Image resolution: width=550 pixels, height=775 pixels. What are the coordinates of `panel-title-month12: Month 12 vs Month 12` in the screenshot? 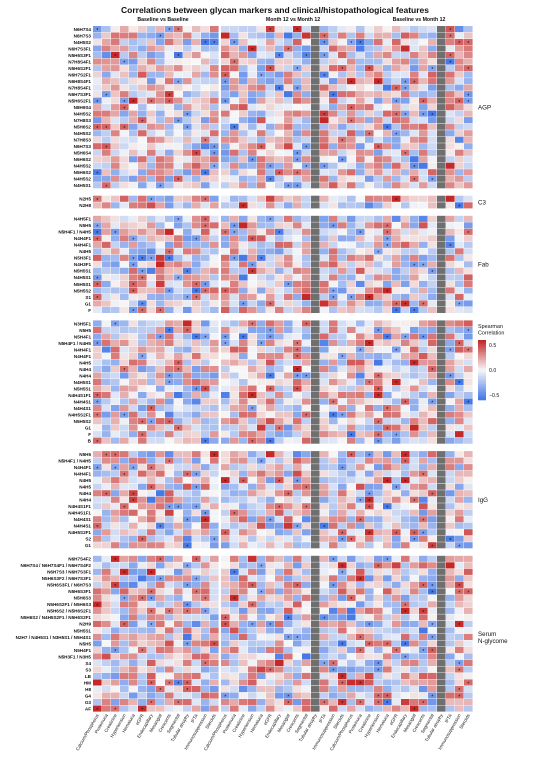 It's located at (293, 20).